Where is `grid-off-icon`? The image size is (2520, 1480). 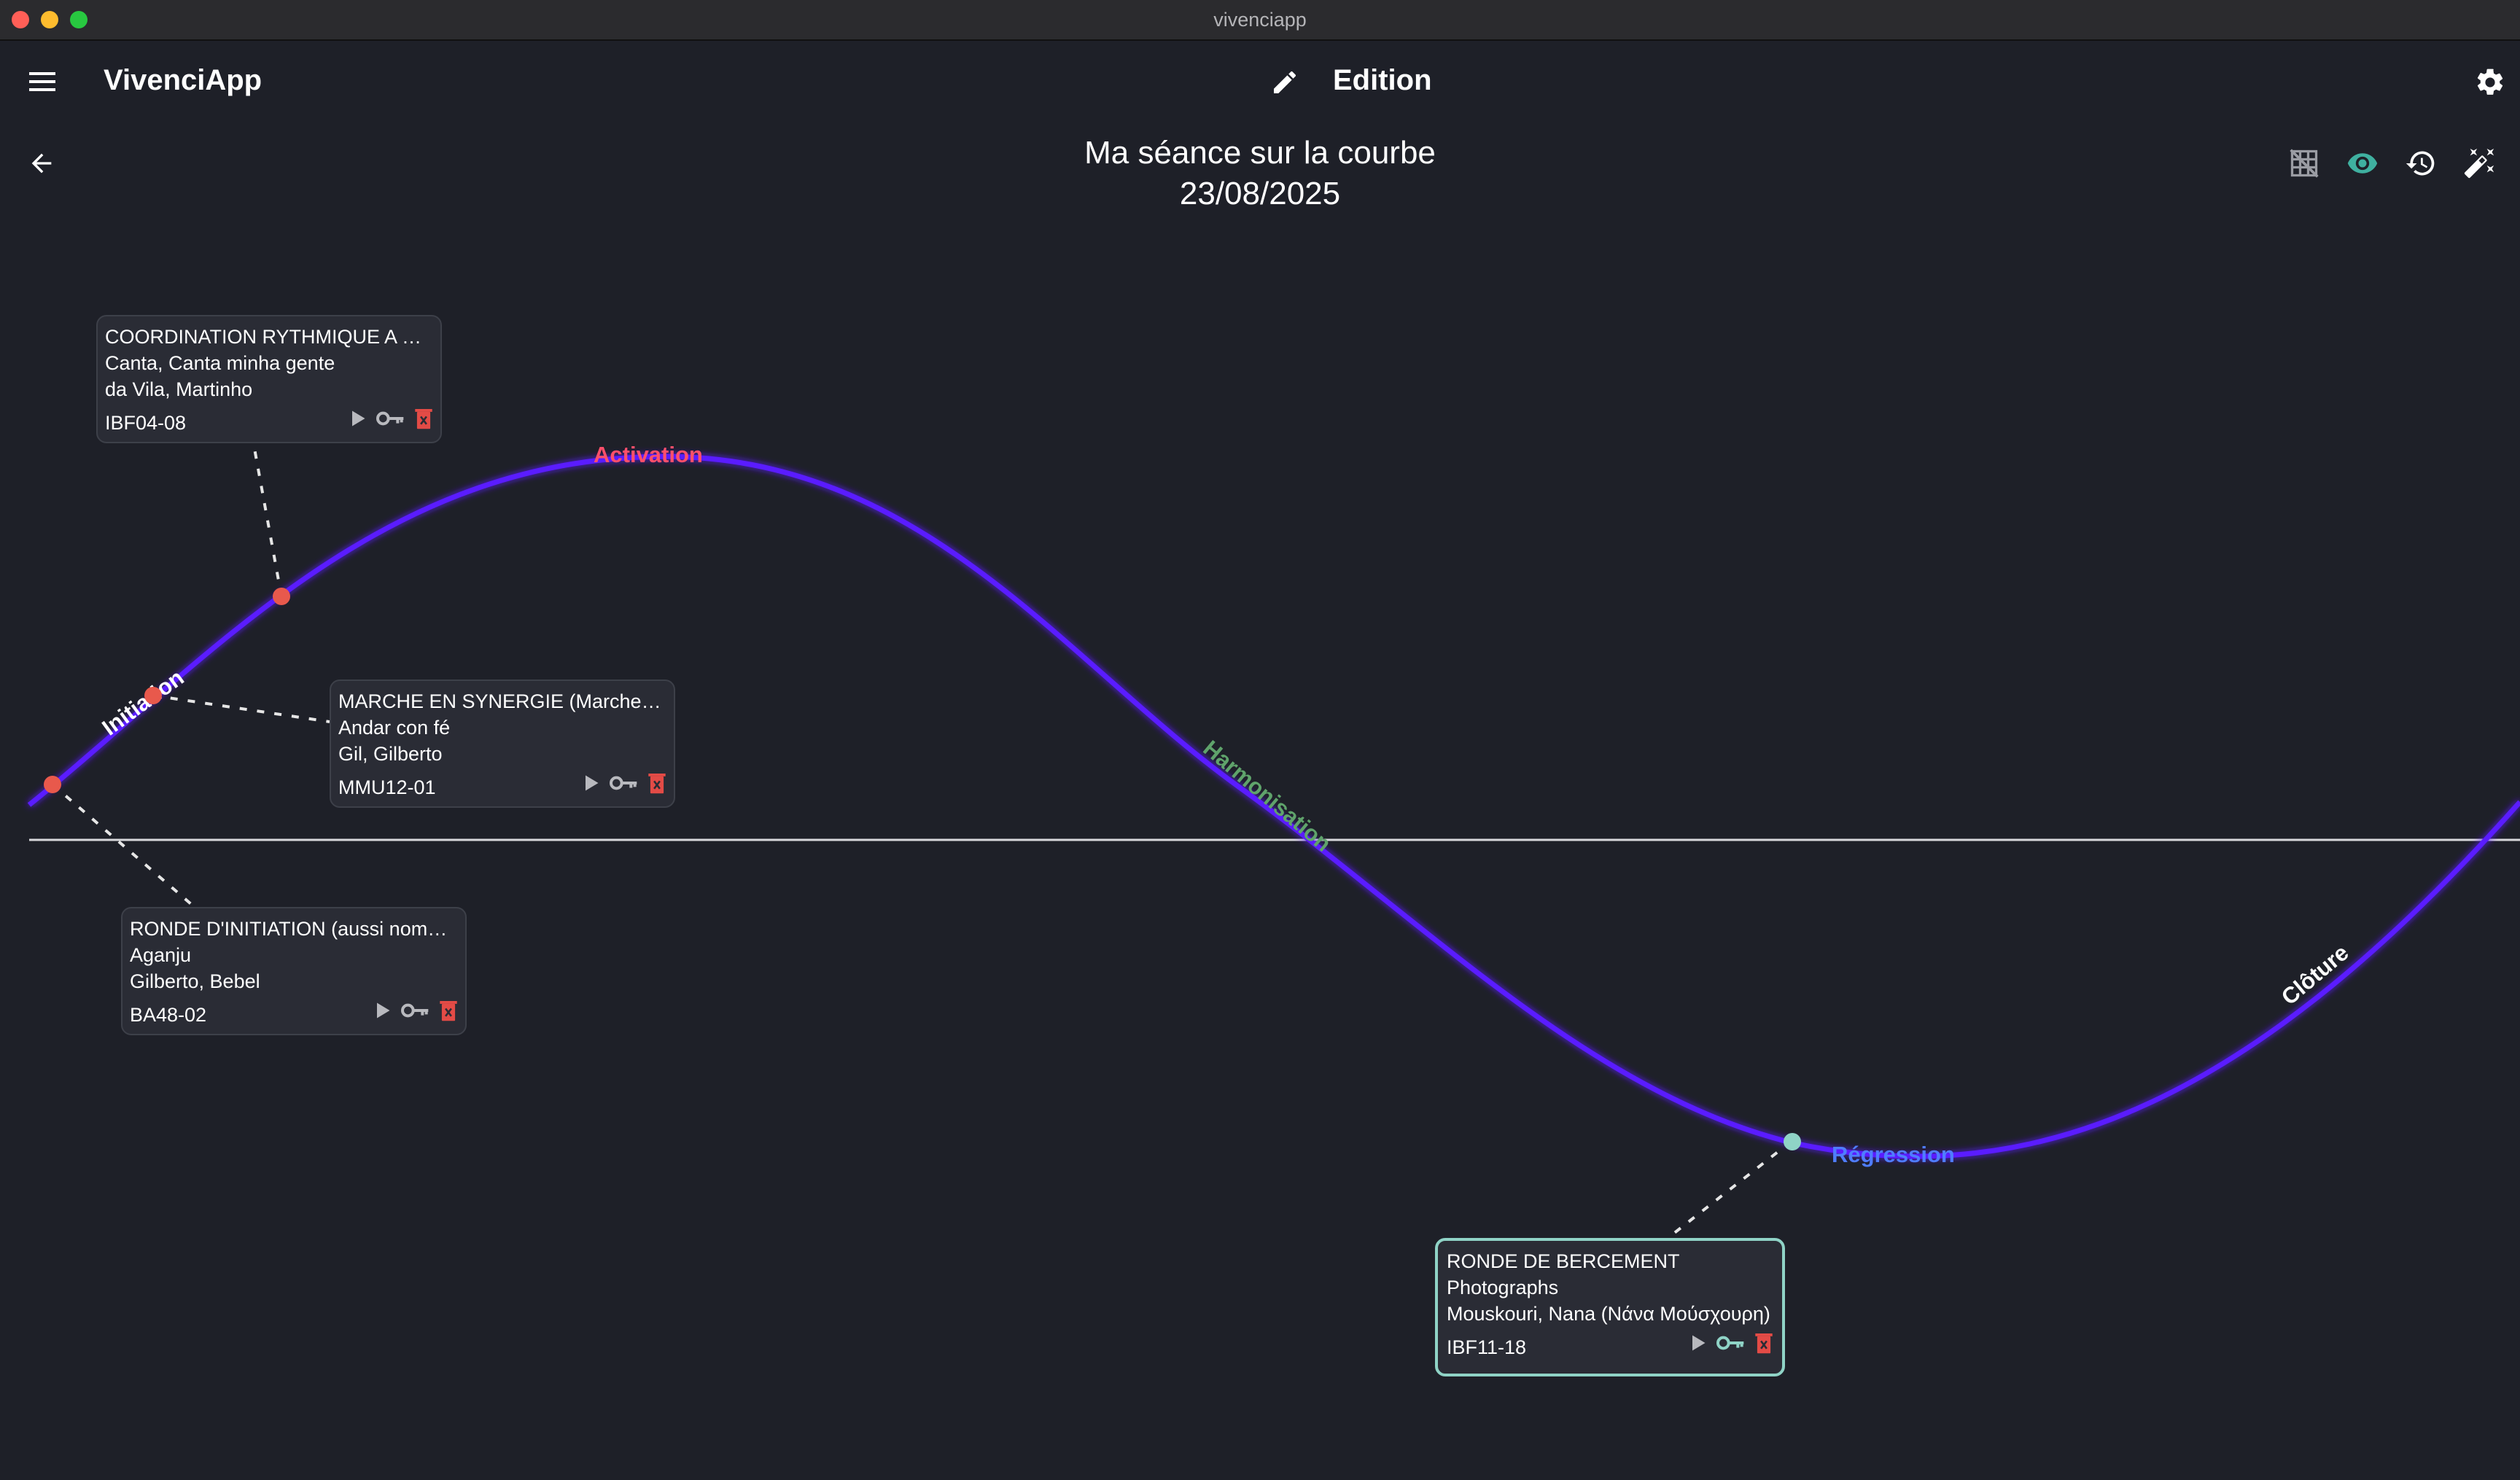
grid-off-icon is located at coordinates (2304, 164).